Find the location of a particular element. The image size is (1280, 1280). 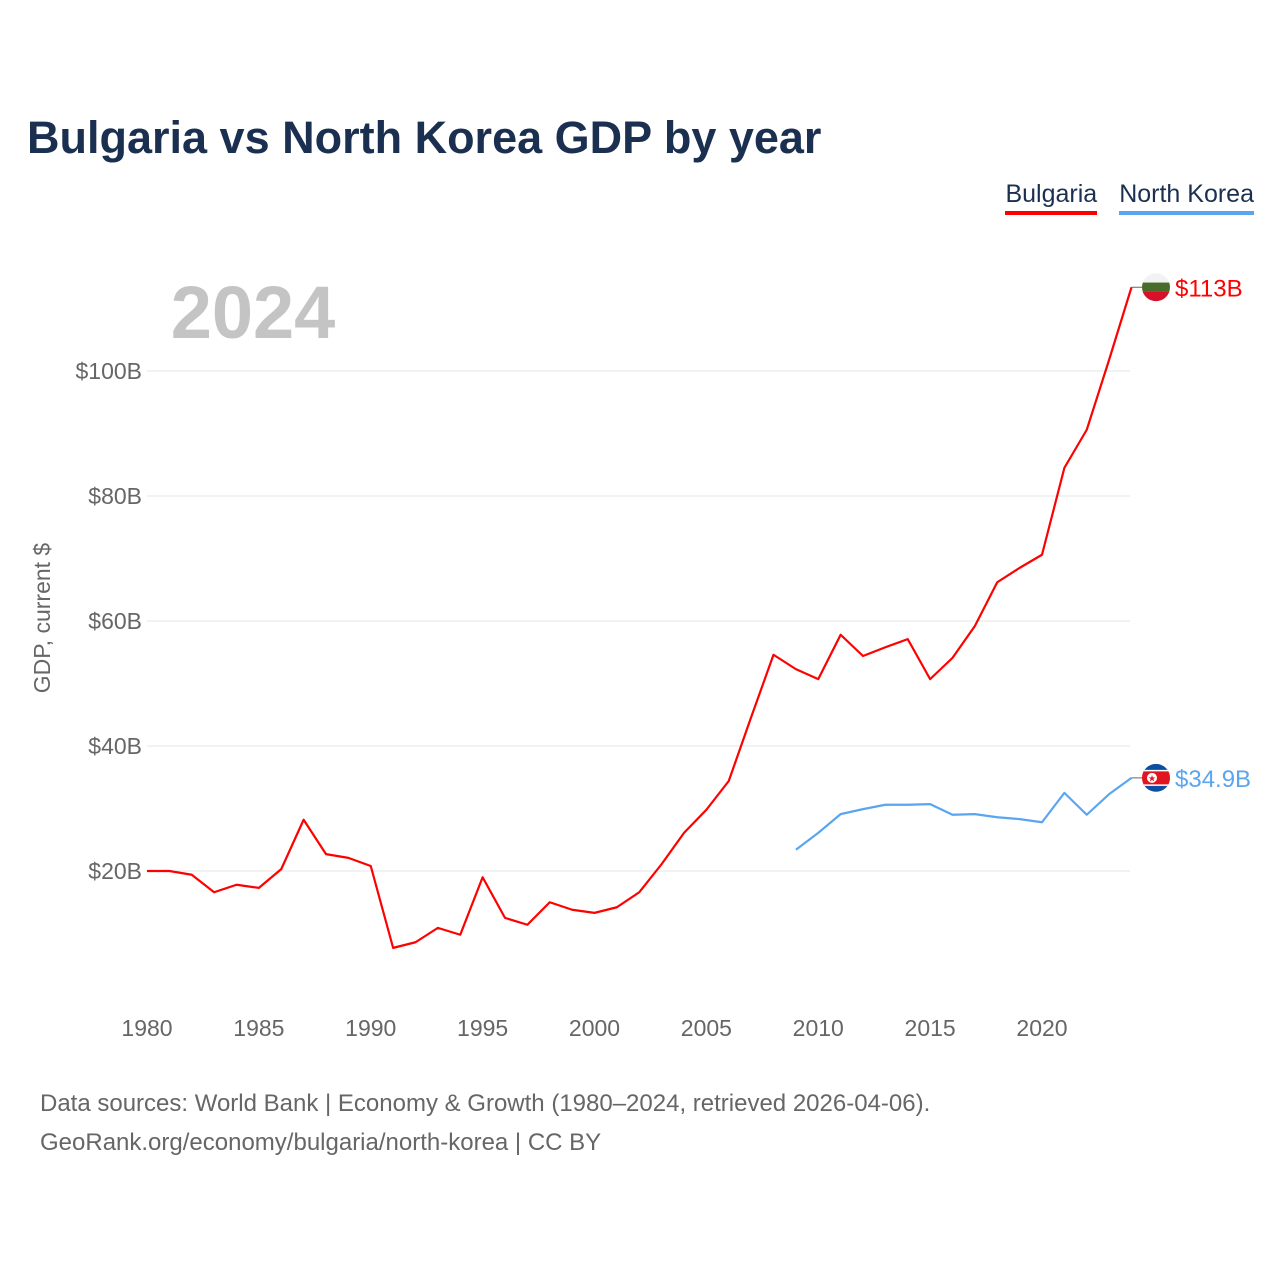

y-tick-label: $100B is located at coordinates (108, 371).